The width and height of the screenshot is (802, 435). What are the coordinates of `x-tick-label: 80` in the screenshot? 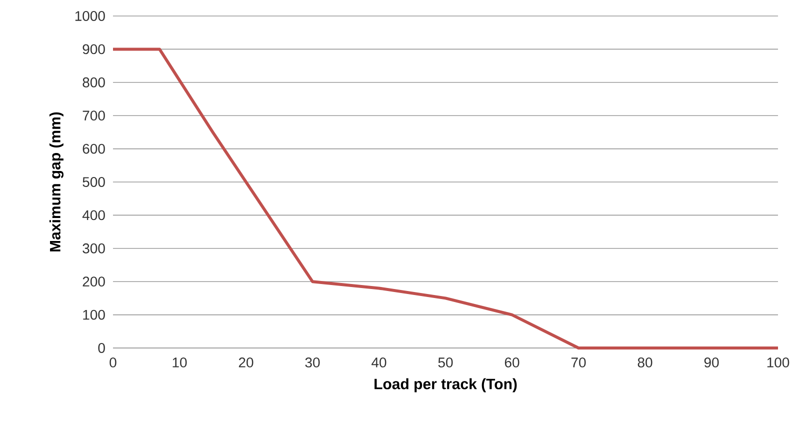 It's located at (645, 363).